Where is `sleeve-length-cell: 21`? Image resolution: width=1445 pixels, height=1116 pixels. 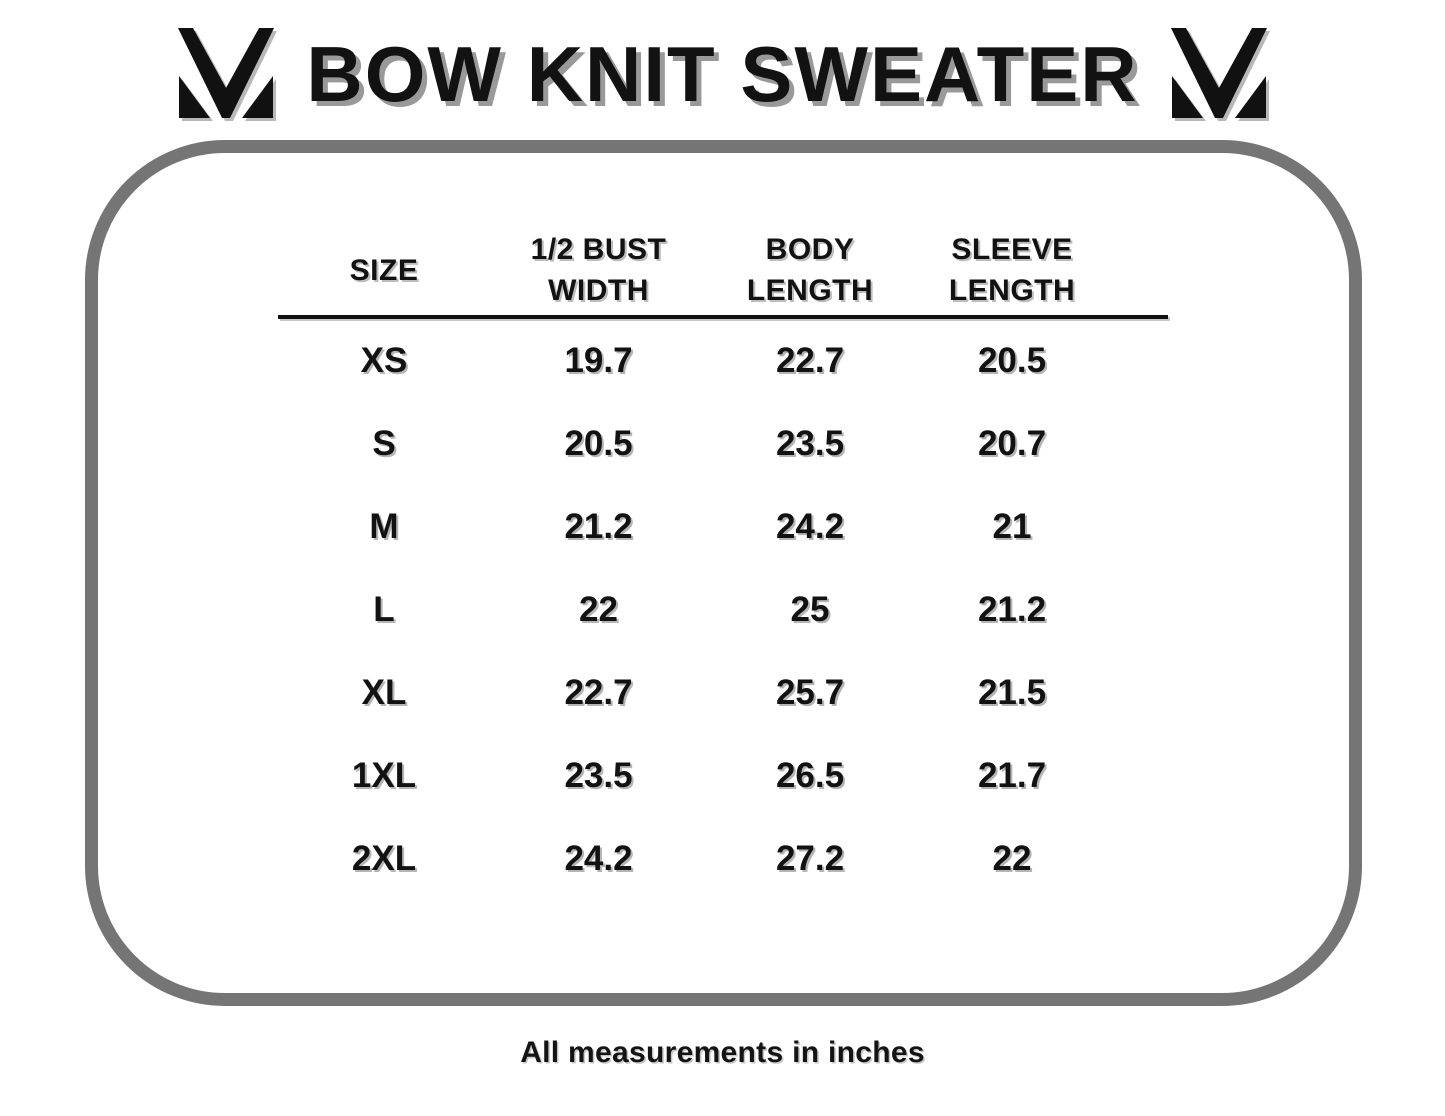 sleeve-length-cell: 21 is located at coordinates (1012, 526).